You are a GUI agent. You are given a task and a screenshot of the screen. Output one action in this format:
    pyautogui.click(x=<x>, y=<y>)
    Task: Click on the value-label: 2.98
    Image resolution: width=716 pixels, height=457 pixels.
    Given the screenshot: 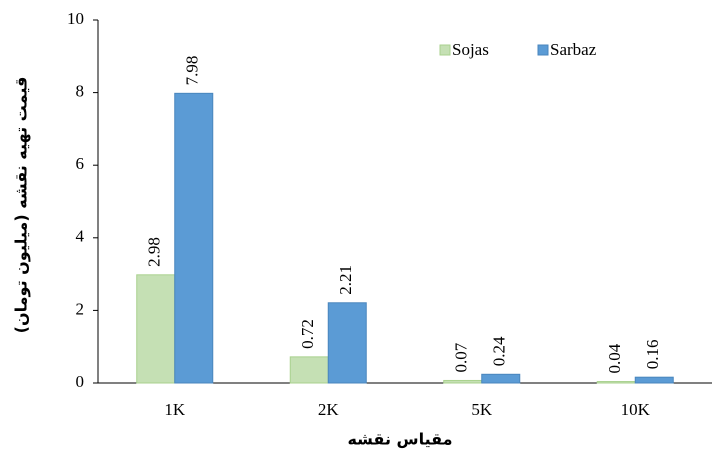 What is the action you would take?
    pyautogui.click(x=154, y=252)
    